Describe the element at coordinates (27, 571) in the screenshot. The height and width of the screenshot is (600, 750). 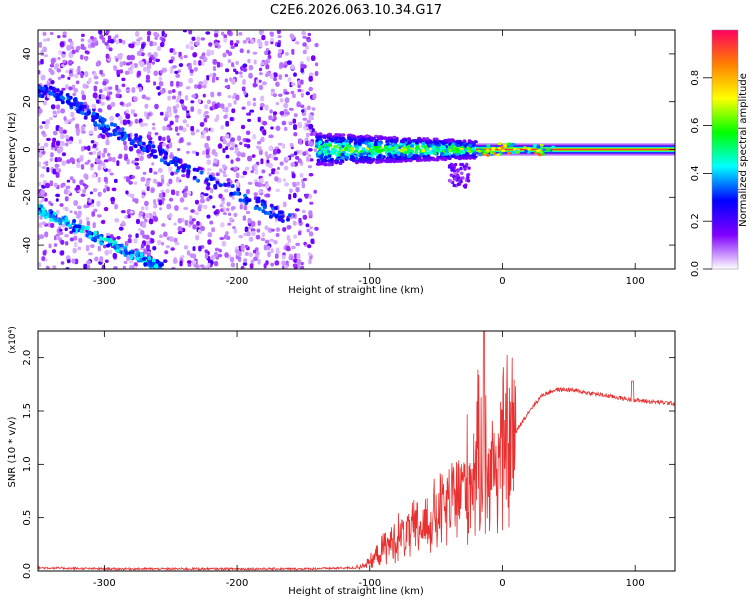
I see `y-tick-label: 0.0` at that location.